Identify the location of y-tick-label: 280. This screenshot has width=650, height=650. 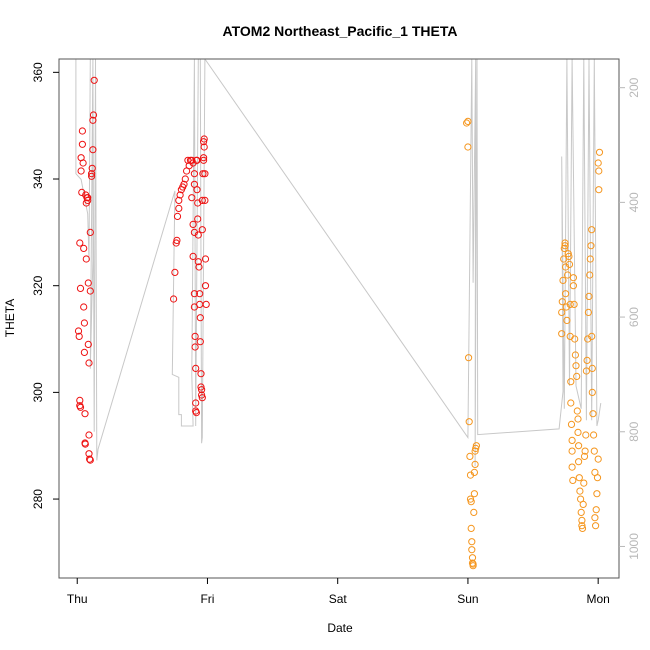
(38, 499).